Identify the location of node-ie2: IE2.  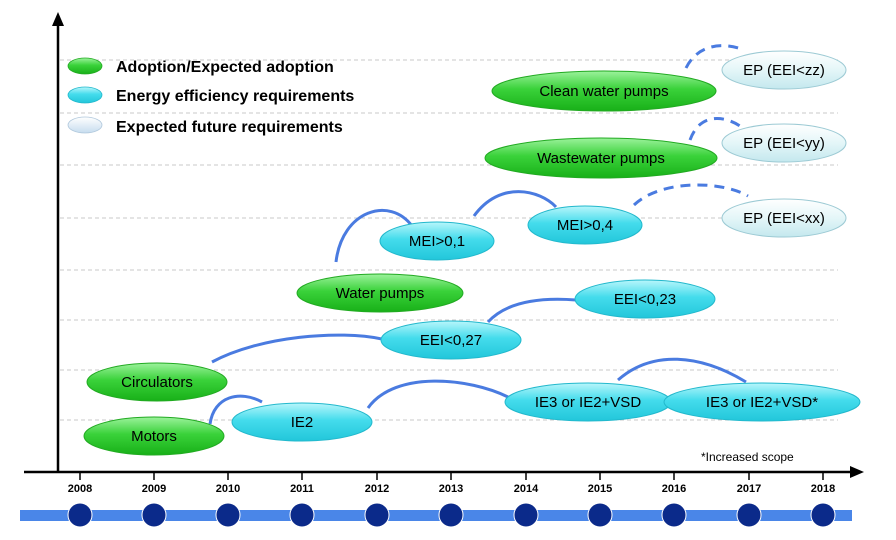
(302, 422).